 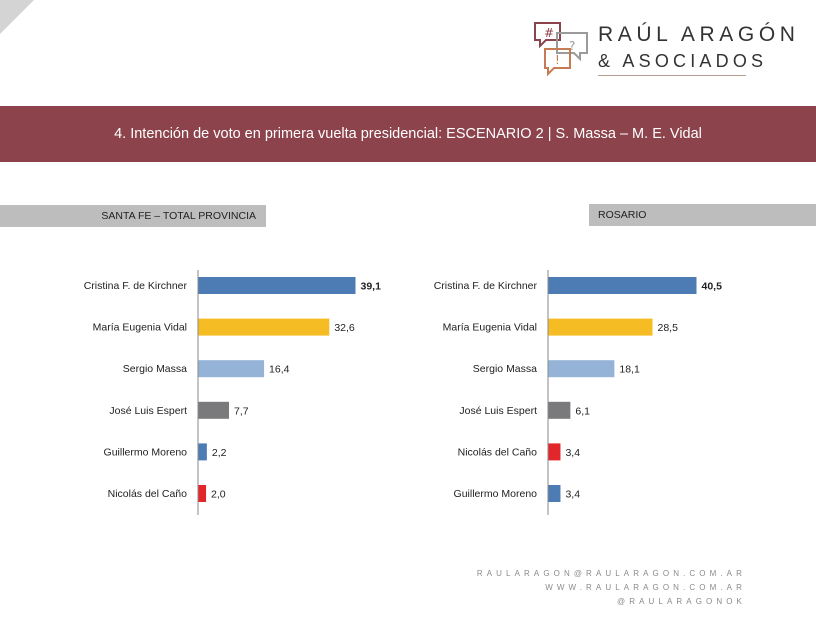 What do you see at coordinates (140, 328) in the screenshot?
I see `category-label-santa-fe-2: María Eugenia Vidal` at bounding box center [140, 328].